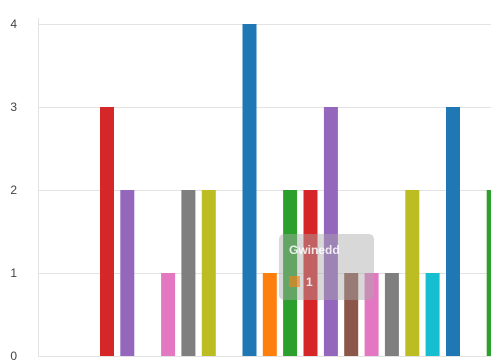  What do you see at coordinates (13, 24) in the screenshot?
I see `y-tick-label: 4` at bounding box center [13, 24].